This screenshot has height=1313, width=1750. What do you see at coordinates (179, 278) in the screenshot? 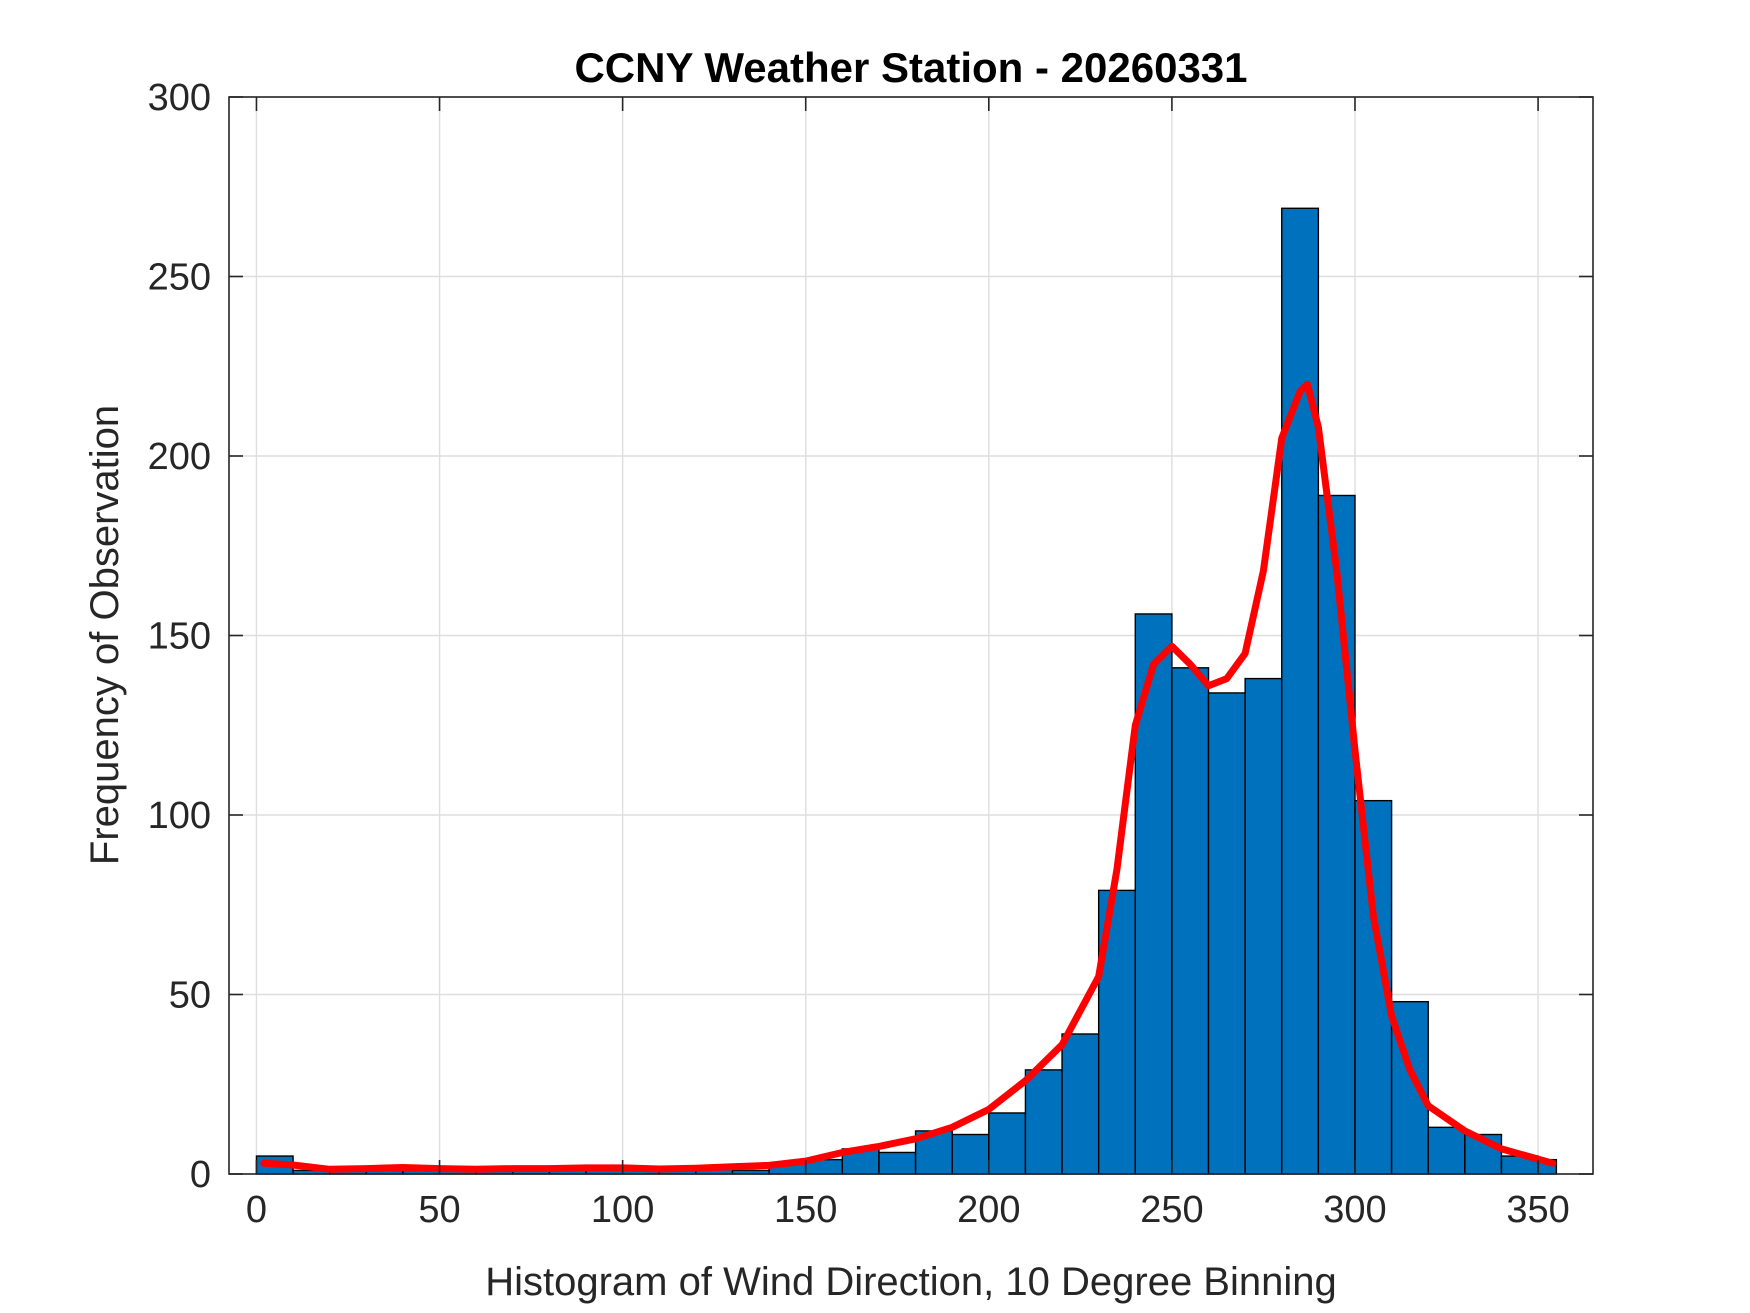
I see `y-tick-label: 250` at bounding box center [179, 278].